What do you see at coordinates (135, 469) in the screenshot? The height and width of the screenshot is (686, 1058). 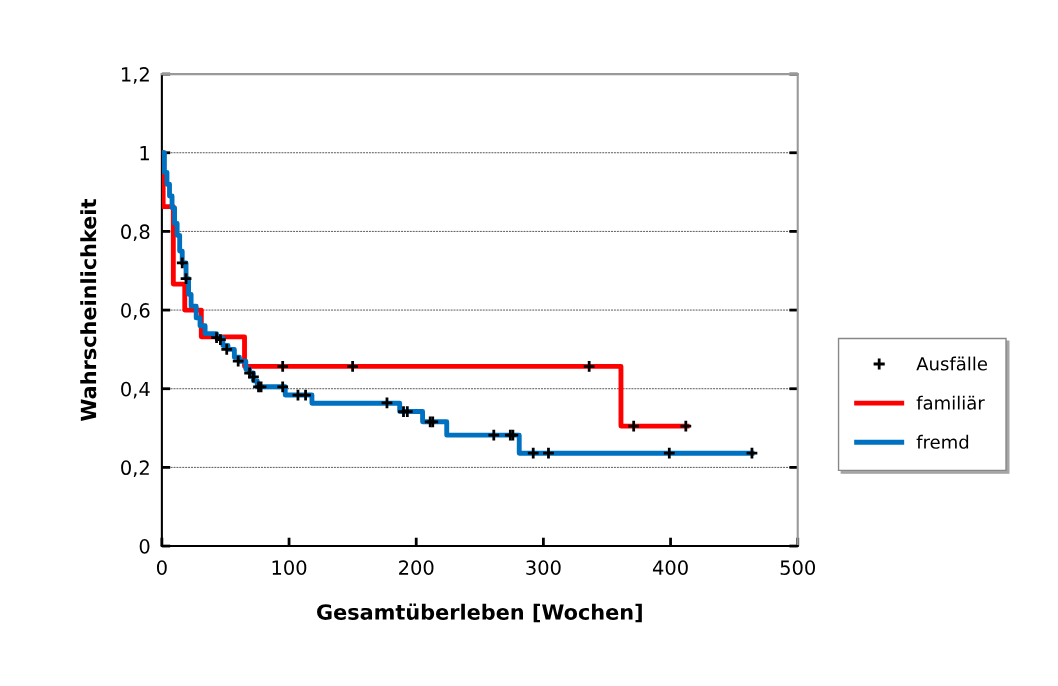 I see `y-tick-label: 0,2` at bounding box center [135, 469].